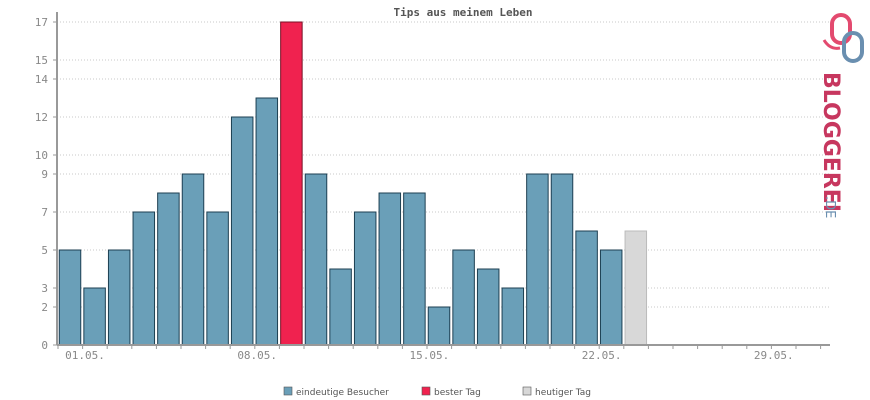 The height and width of the screenshot is (400, 870). Describe the element at coordinates (462, 12) in the screenshot. I see `chart-title: Tips aus meinem Leben` at that location.